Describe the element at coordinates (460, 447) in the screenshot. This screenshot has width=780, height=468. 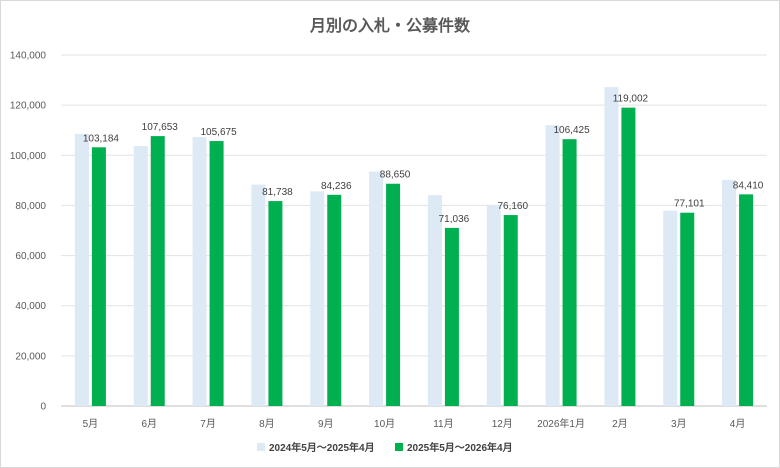
I see `legend-label: 2025年5月～2026年4月` at that location.